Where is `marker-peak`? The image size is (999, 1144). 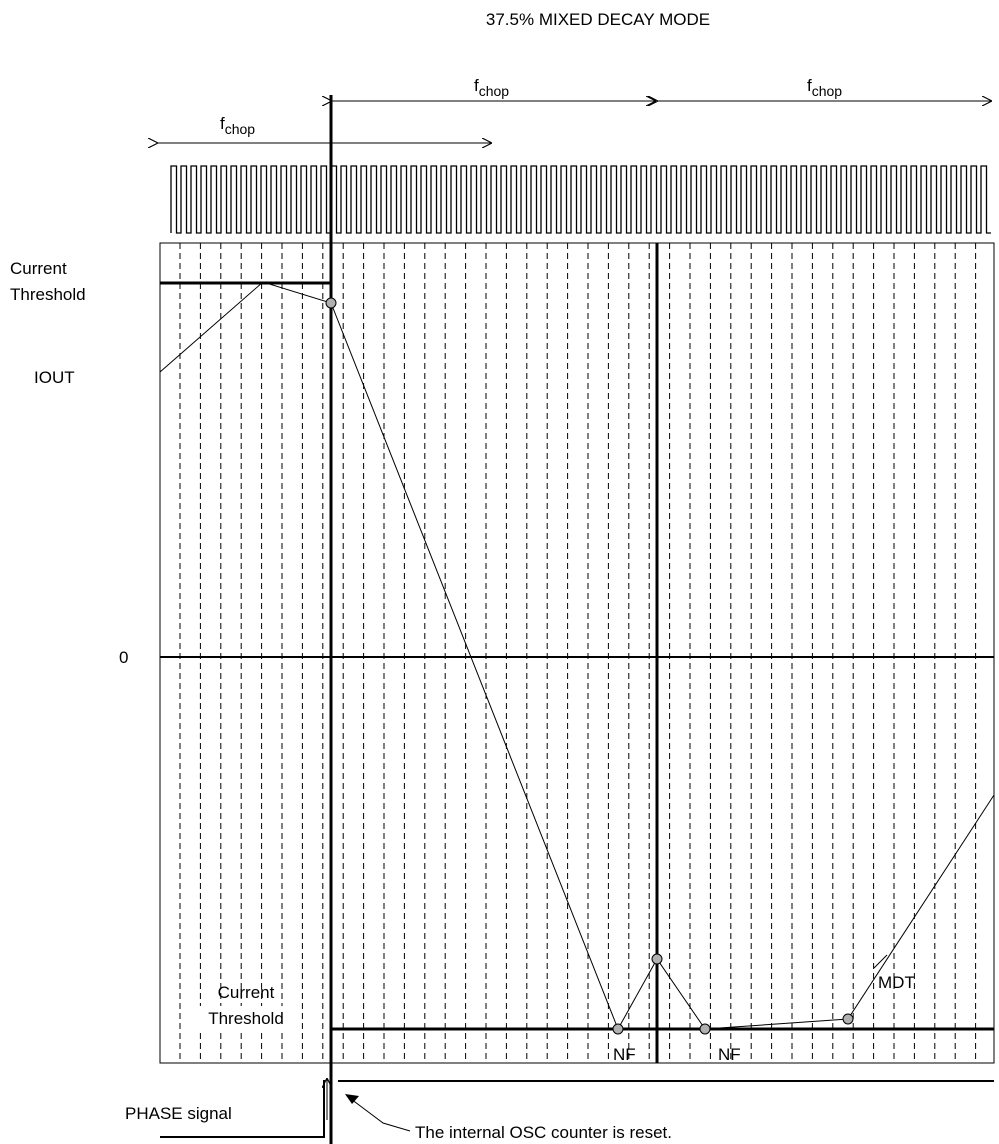 marker-peak is located at coordinates (657, 959).